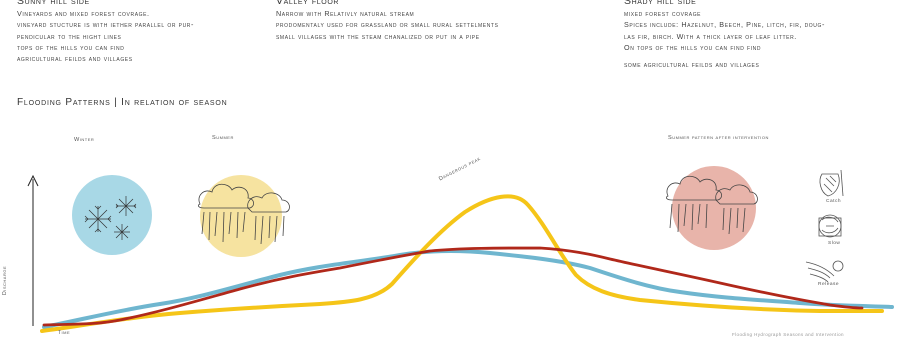 Image resolution: width=912 pixels, height=337 pixels. Describe the element at coordinates (663, 13) in the screenshot. I see `shady-line: mixed forest covrage` at that location.